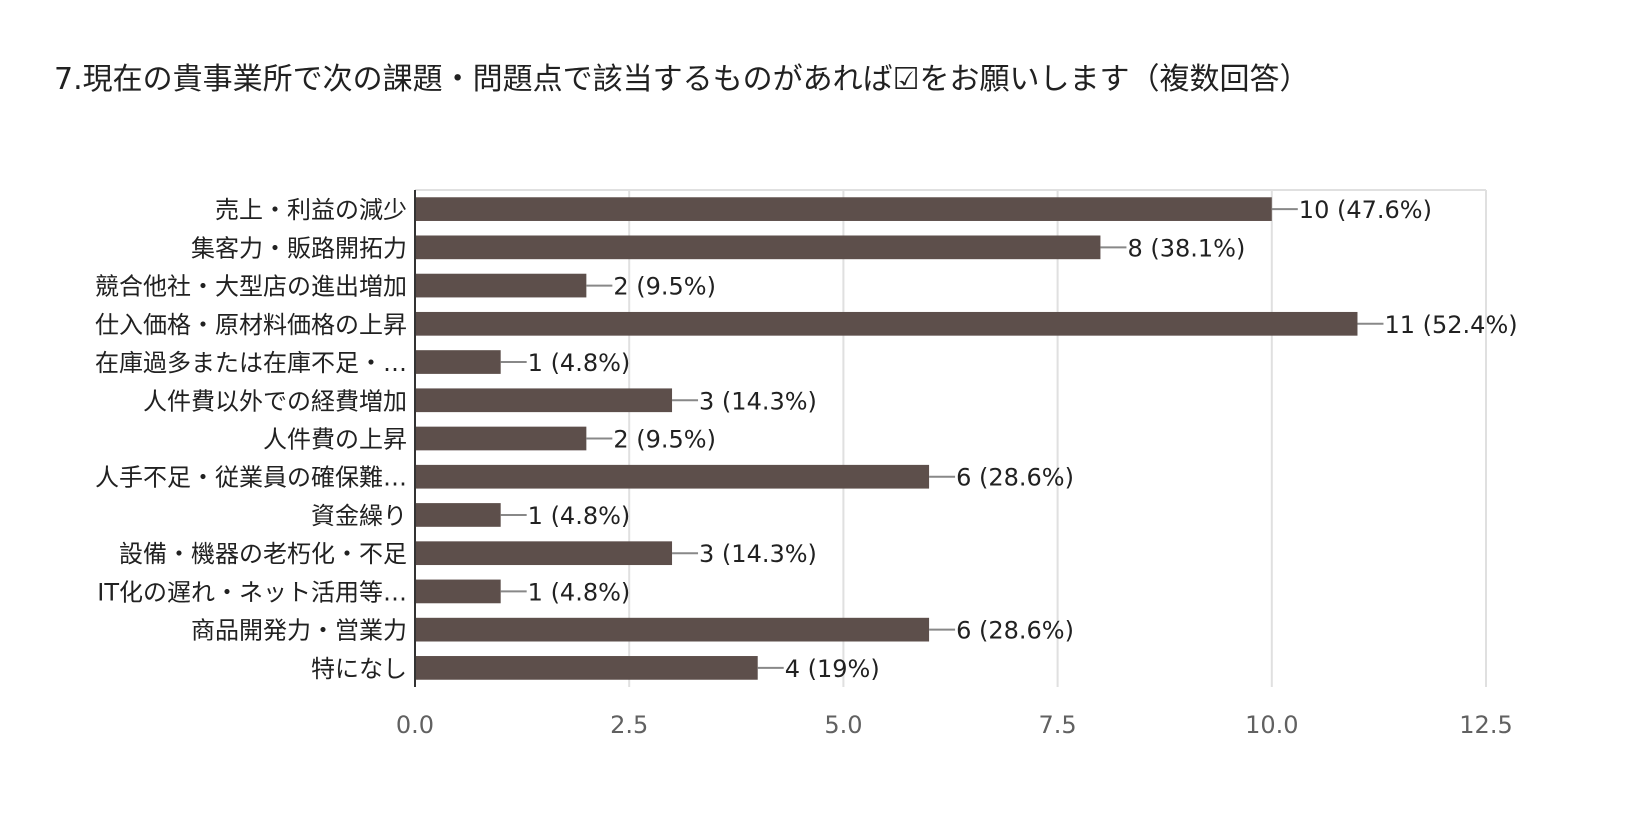  Describe the element at coordinates (832, 669) in the screenshot. I see `data-label: 4 (19%)` at that location.